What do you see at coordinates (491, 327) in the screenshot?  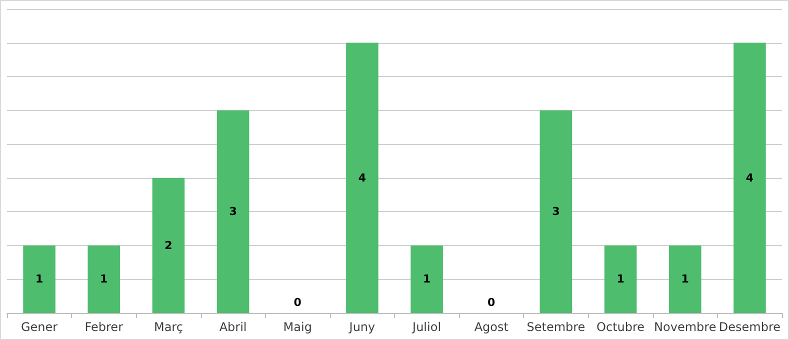 I see `x-tick-label: Agost` at bounding box center [491, 327].